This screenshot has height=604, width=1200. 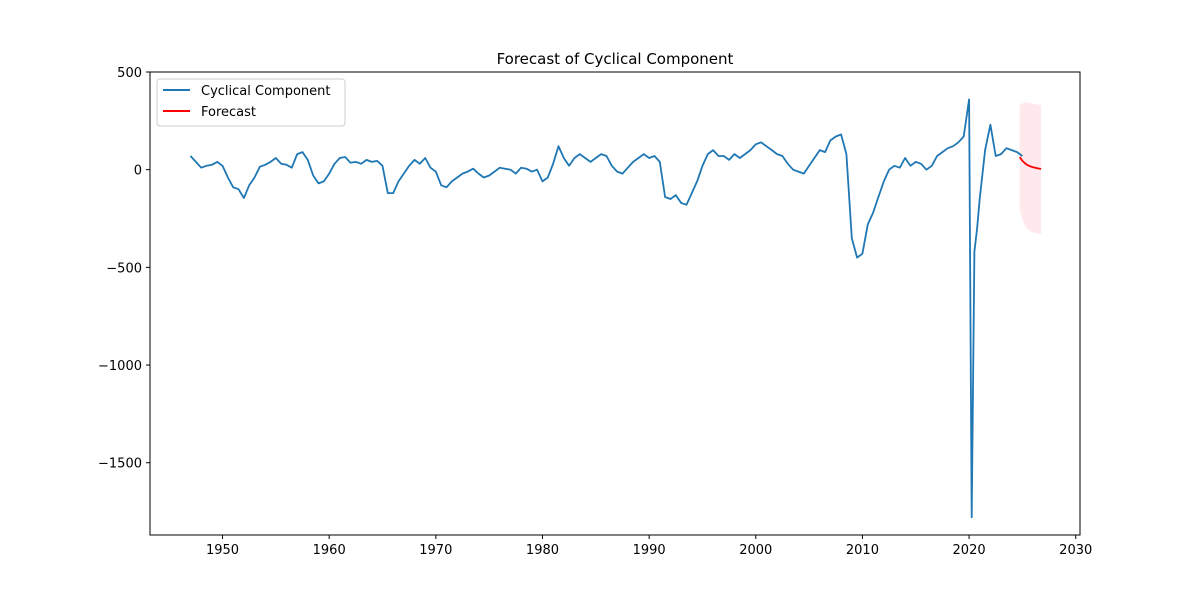 I want to click on legend: Cyclical Component Forecast, so click(x=251, y=102).